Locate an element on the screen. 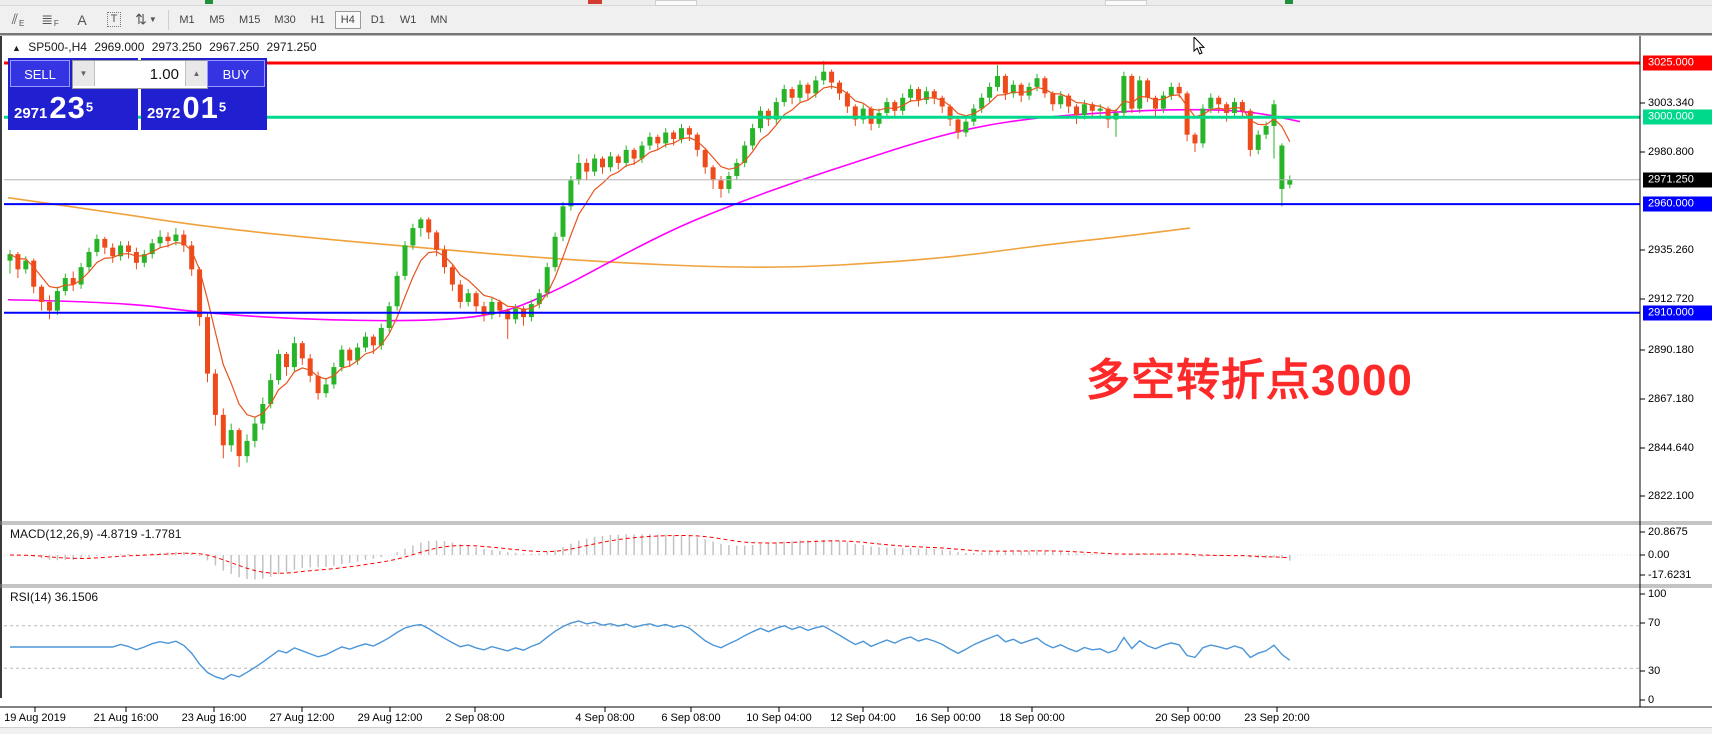 This screenshot has width=1712, height=734. buy-price: 2972015 is located at coordinates (186, 108).